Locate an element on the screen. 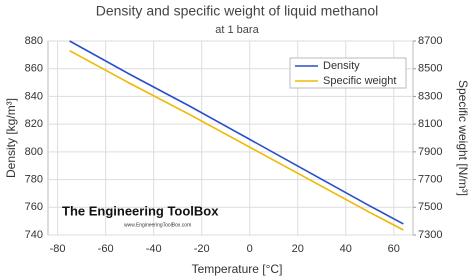 The image size is (474, 280). x-tick-label: -60 is located at coordinates (106, 249).